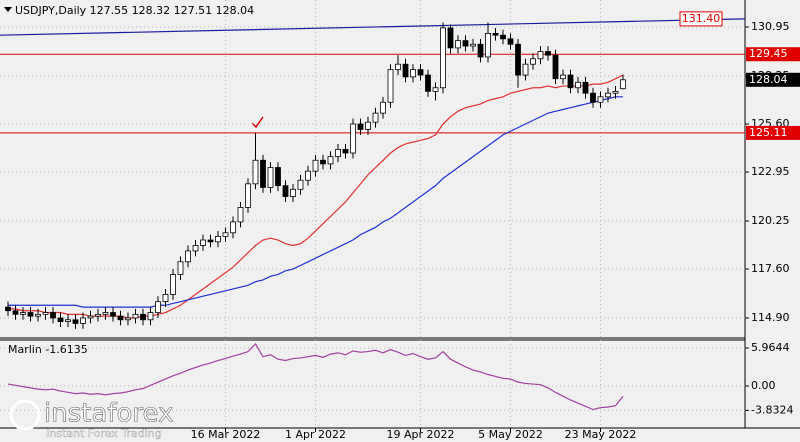 Image resolution: width=800 pixels, height=442 pixels. What do you see at coordinates (134, 10) in the screenshot?
I see `chart-title: USDJPY,Daily 127.55 128.32 127.51 128.04` at bounding box center [134, 10].